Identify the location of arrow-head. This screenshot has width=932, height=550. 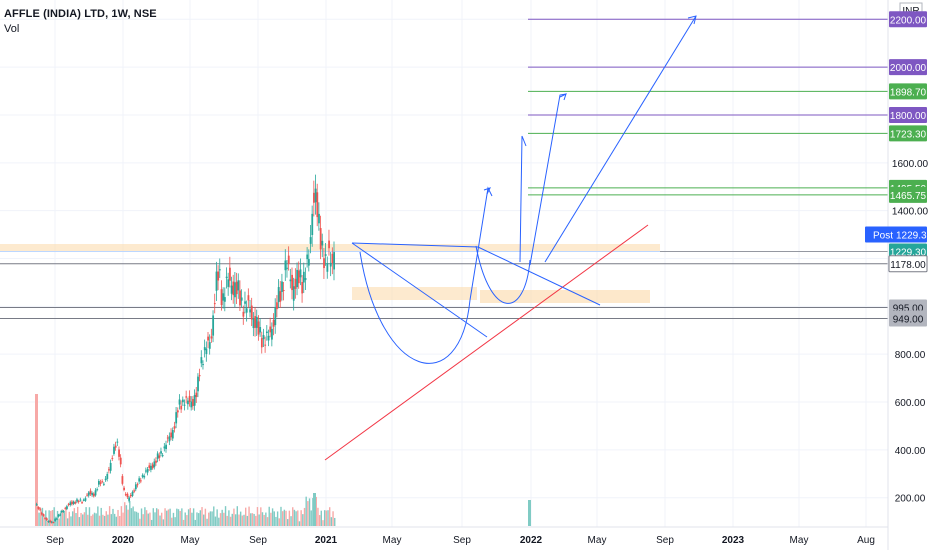
(563, 97).